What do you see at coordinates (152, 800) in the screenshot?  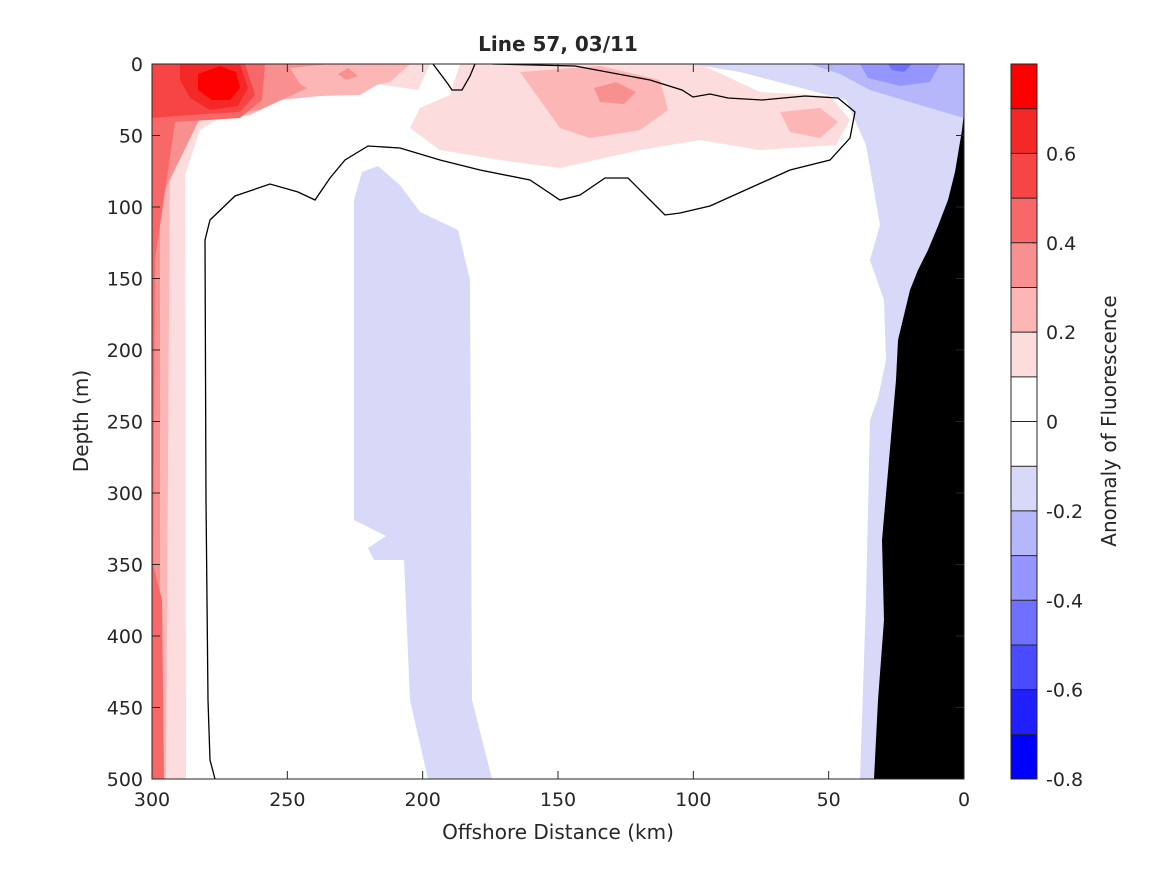 I see `x-tick-label: 300` at bounding box center [152, 800].